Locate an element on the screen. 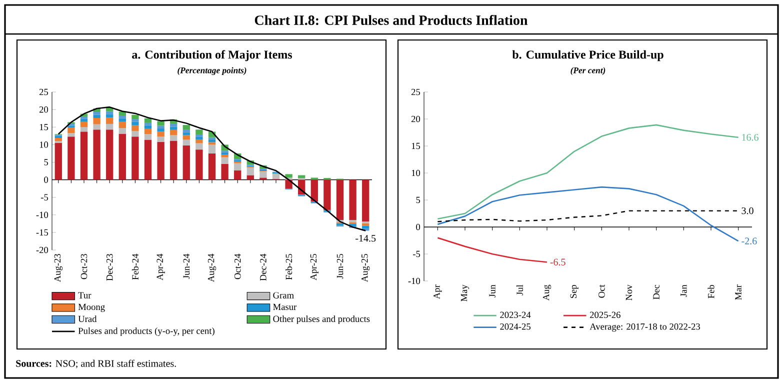 The height and width of the screenshot is (383, 783). x-tick-label: Oct-23 is located at coordinates (84, 267).